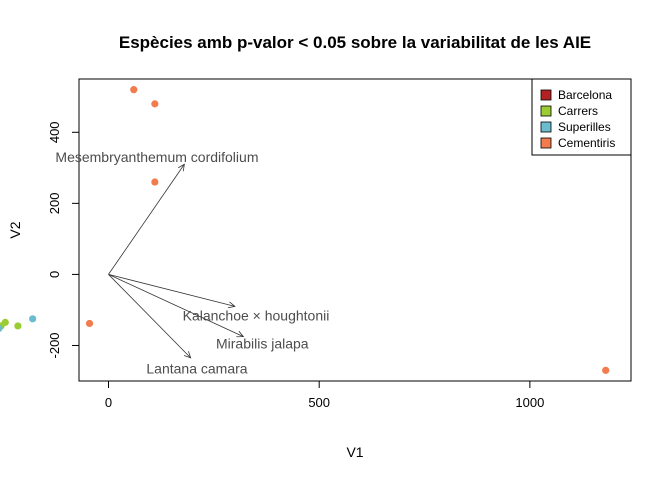  Describe the element at coordinates (586, 143) in the screenshot. I see `legend-label: Cementiris` at that location.